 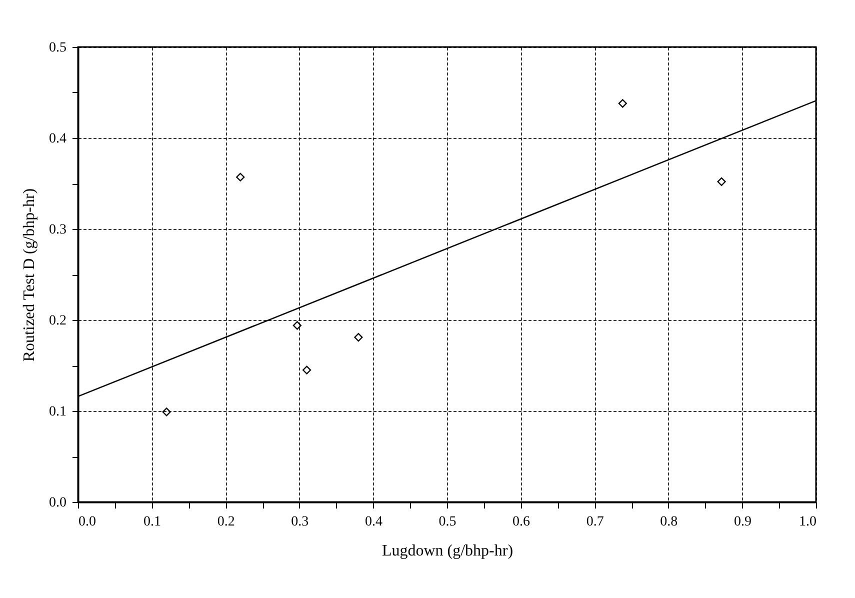 What do you see at coordinates (807, 522) in the screenshot?
I see `x-tick-label: 1.0` at bounding box center [807, 522].